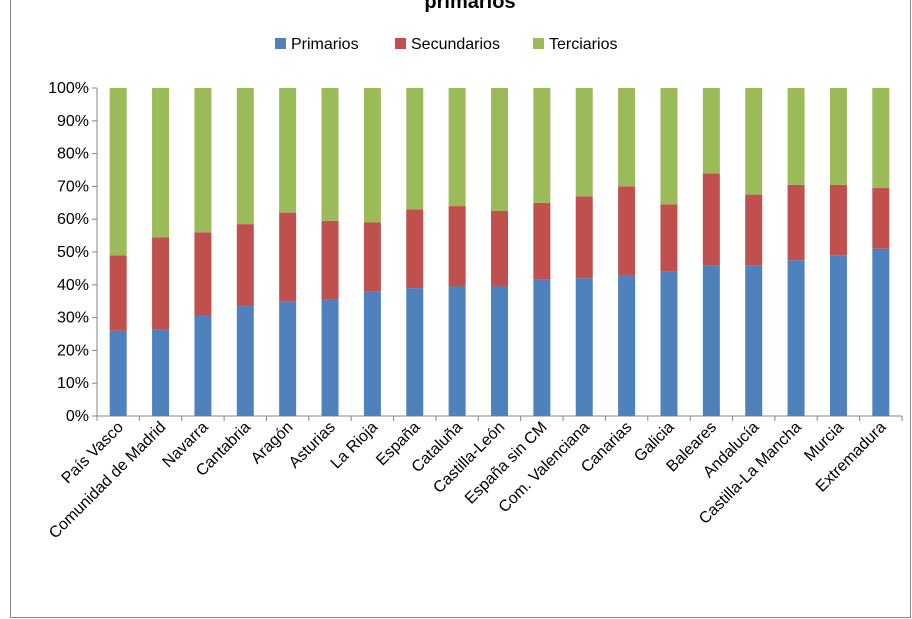 This screenshot has width=912, height=619. Describe the element at coordinates (73, 383) in the screenshot. I see `y-tick-label: 10%` at that location.